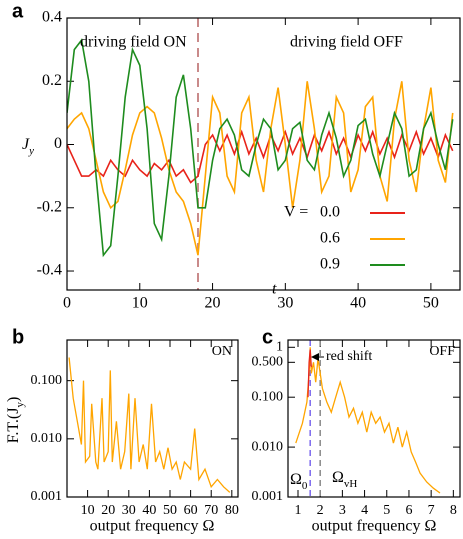  I want to click on marker-label-part: vH, so click(351, 484).